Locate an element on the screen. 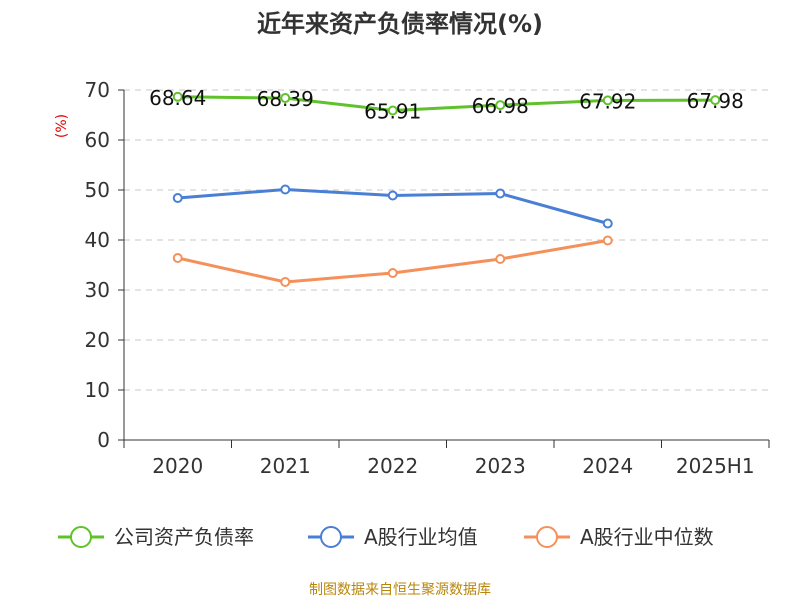  legend: 公司资产负债率 A股行业均值 A股行业中位数 is located at coordinates (386, 537).